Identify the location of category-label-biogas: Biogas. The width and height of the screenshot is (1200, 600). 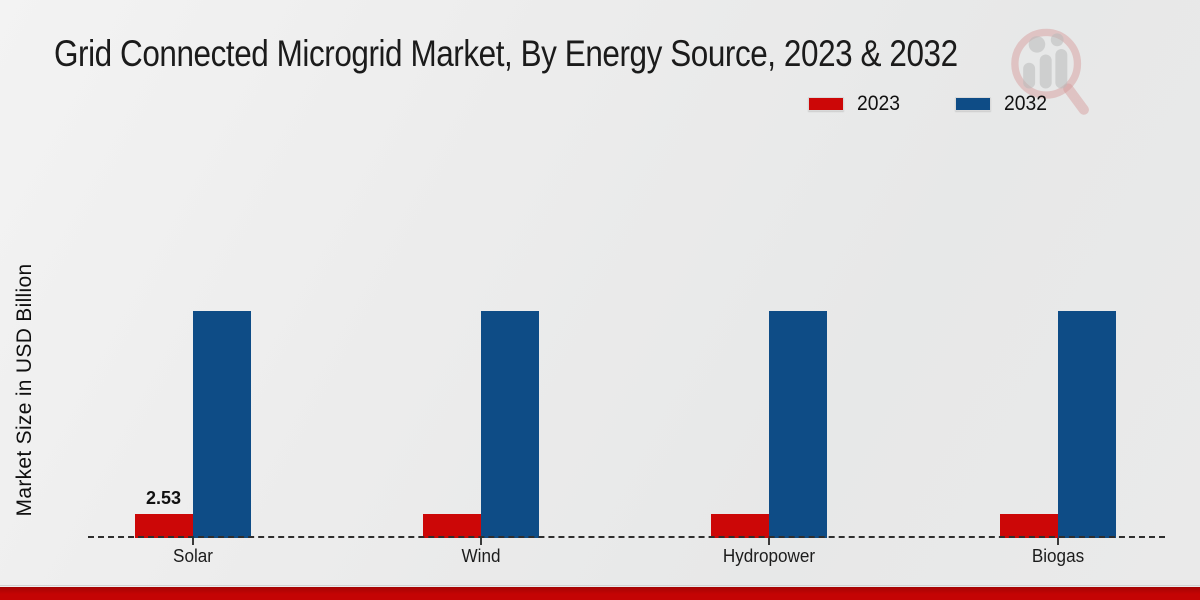
(1057, 556).